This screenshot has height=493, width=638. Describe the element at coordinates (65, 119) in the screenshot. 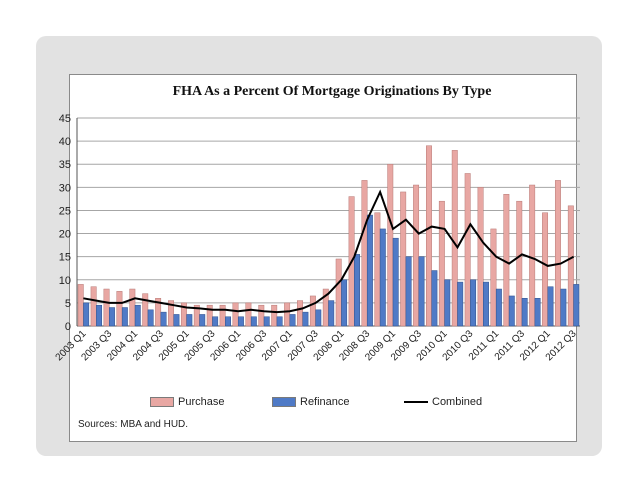

I see `y-tick-label: 45` at that location.